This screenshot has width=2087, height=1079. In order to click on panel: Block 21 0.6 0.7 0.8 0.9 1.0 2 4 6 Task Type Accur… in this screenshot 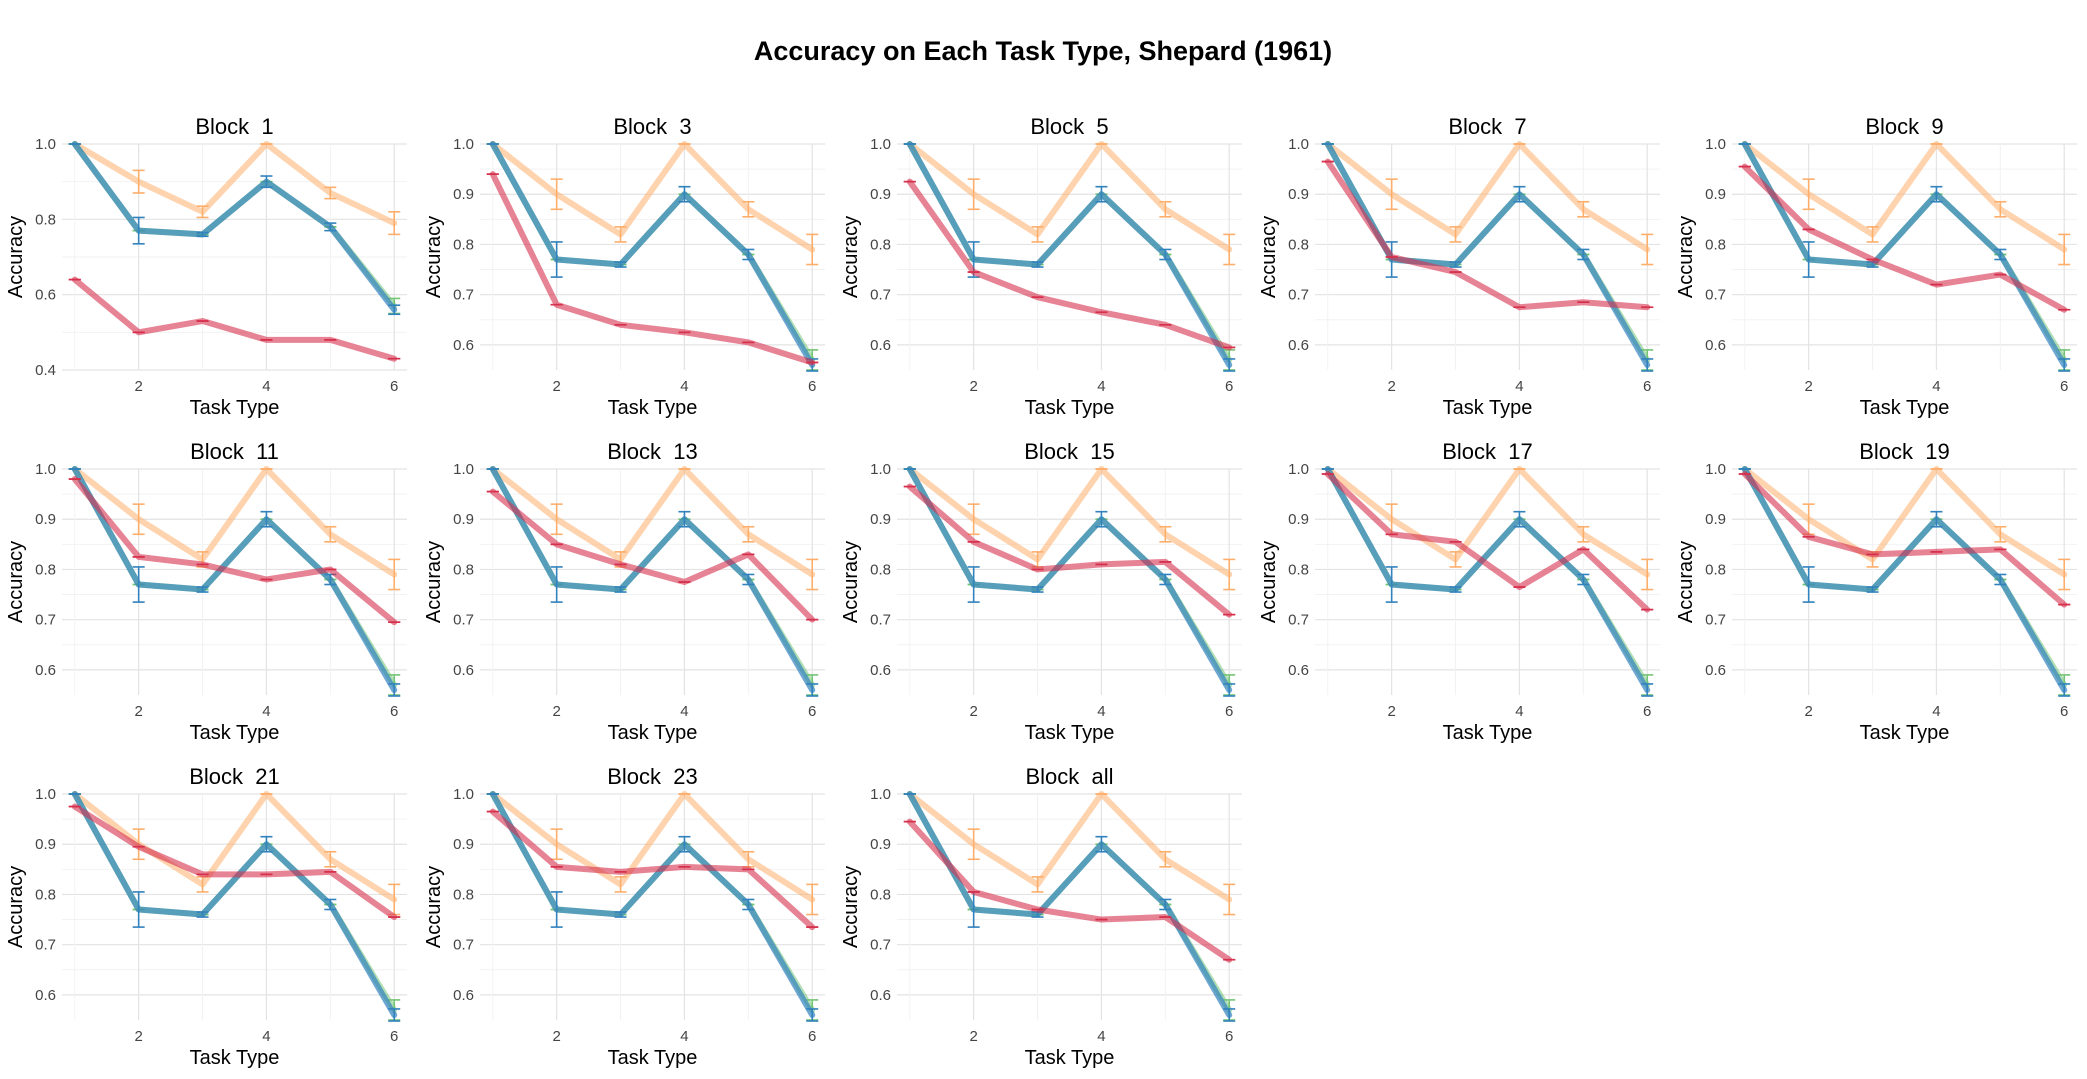, I will do `click(206, 916)`.